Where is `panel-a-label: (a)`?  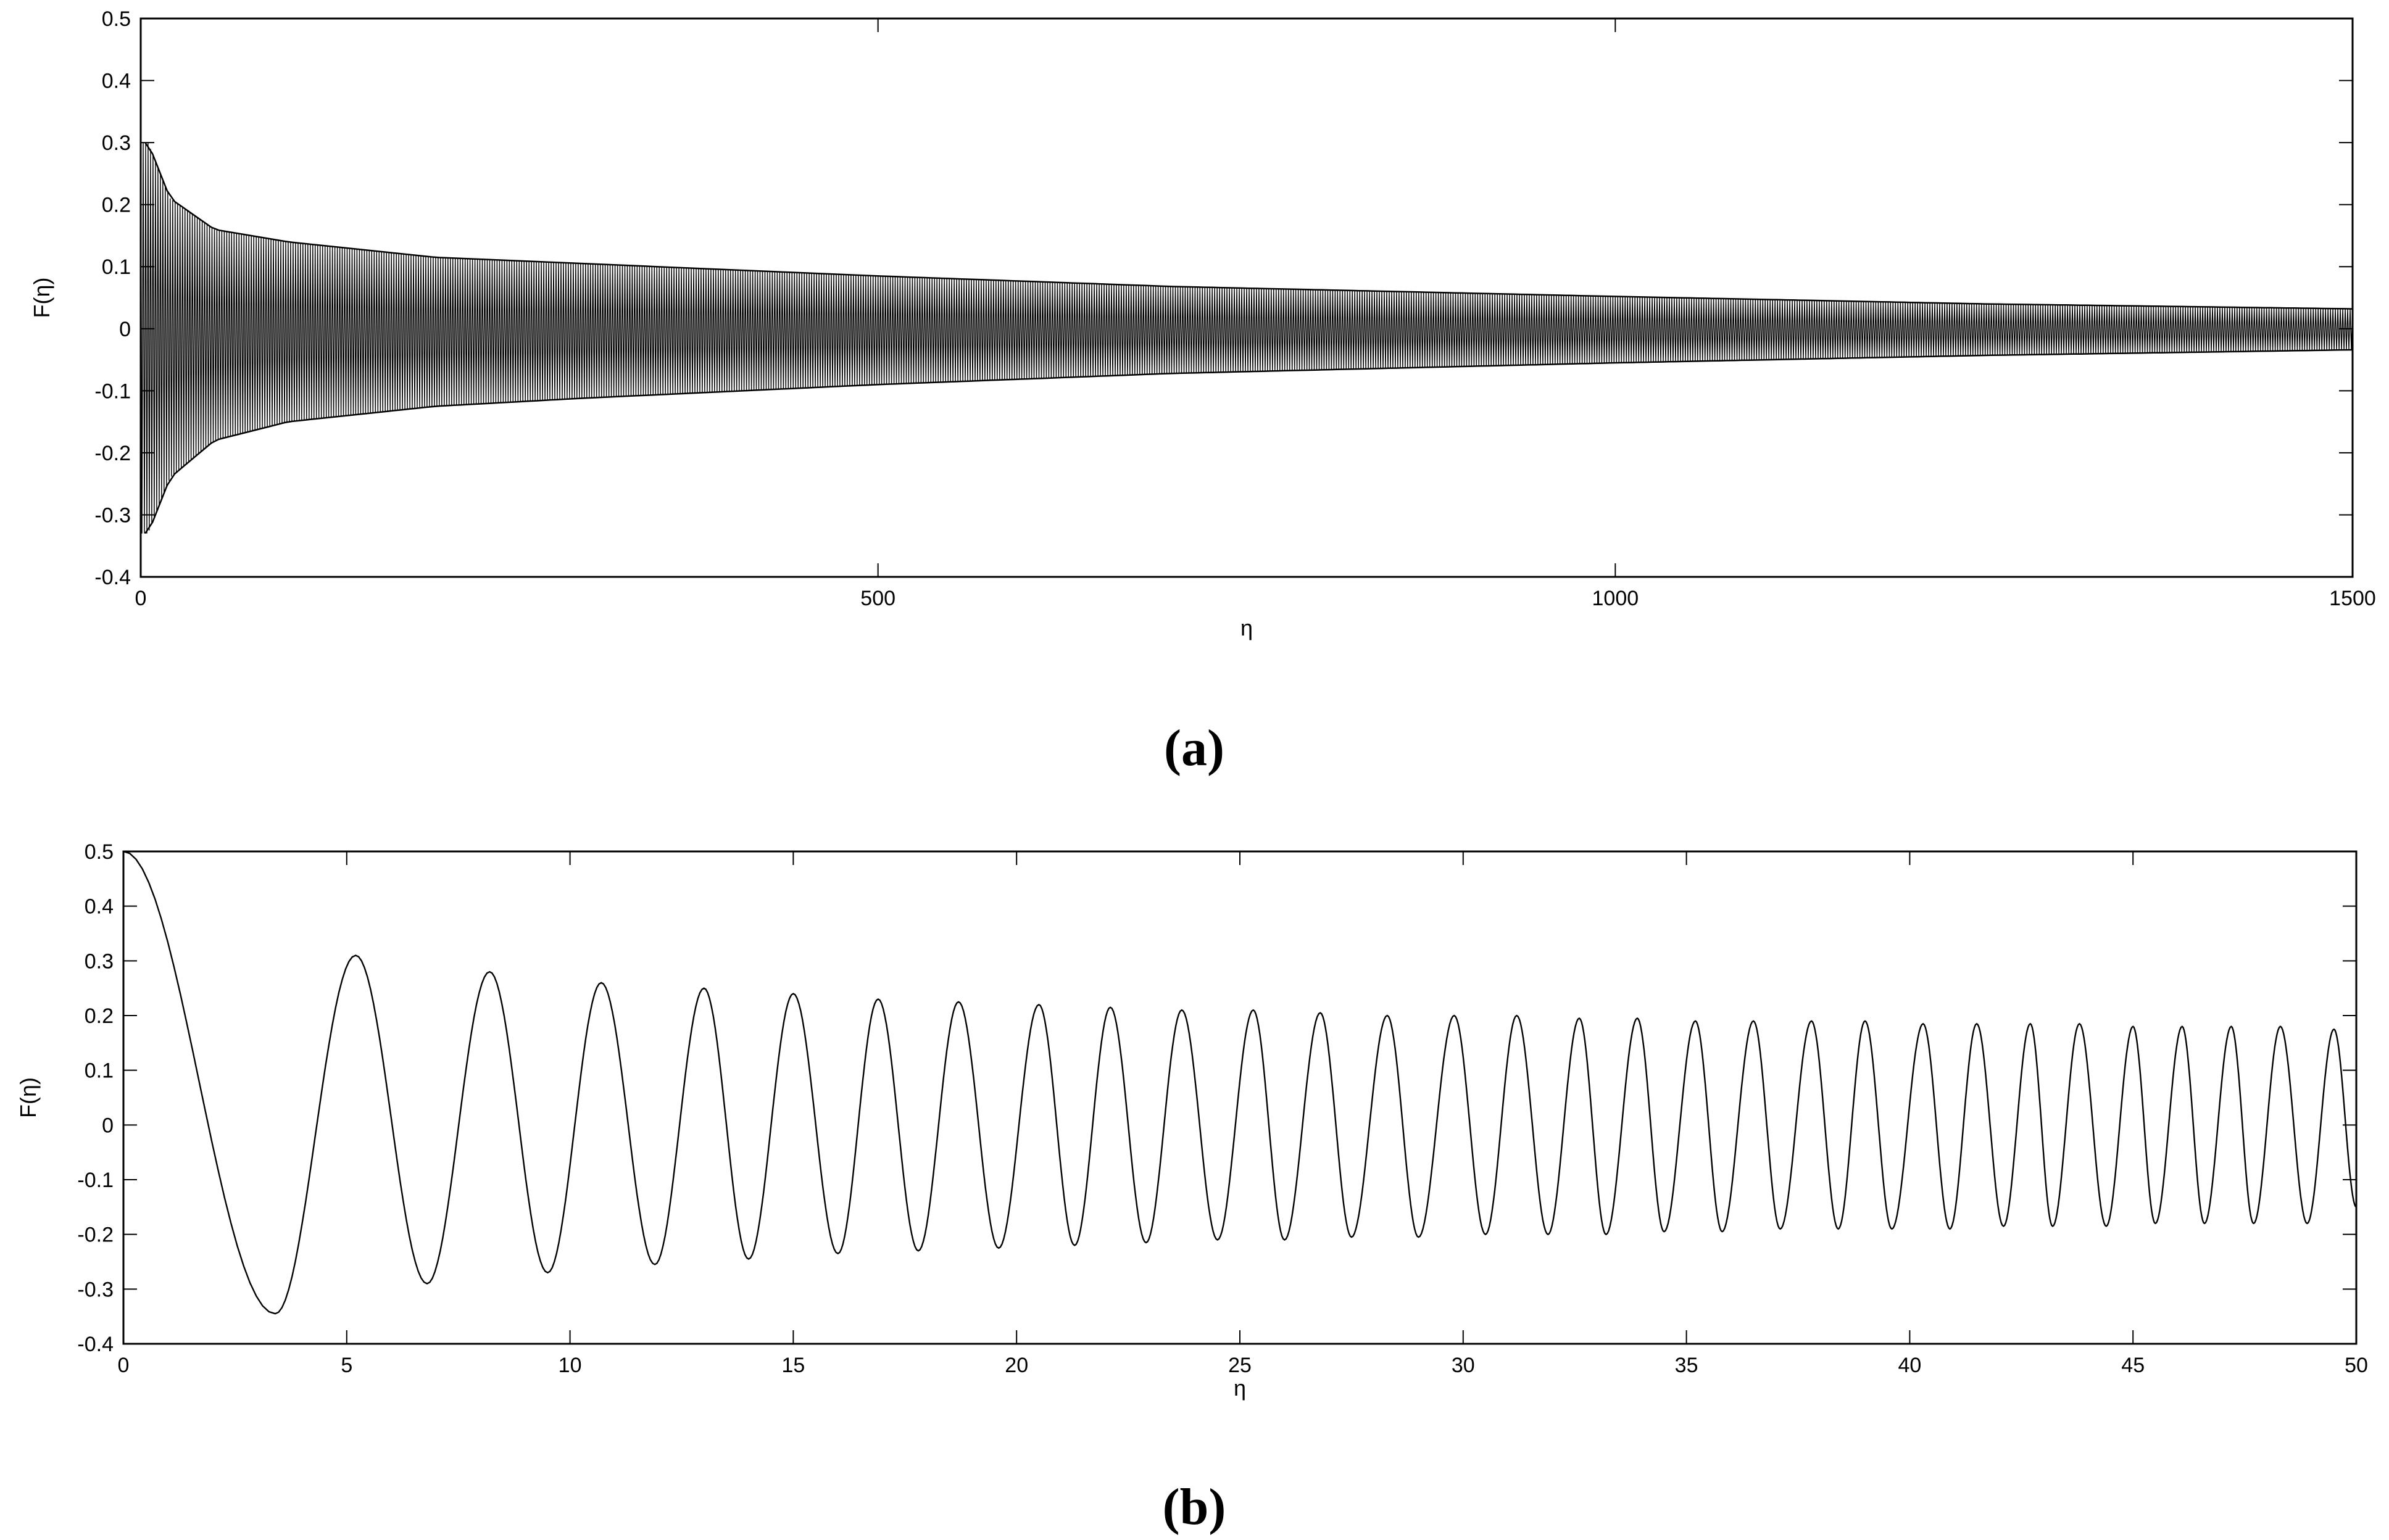 panel-a-label: (a) is located at coordinates (1194, 748).